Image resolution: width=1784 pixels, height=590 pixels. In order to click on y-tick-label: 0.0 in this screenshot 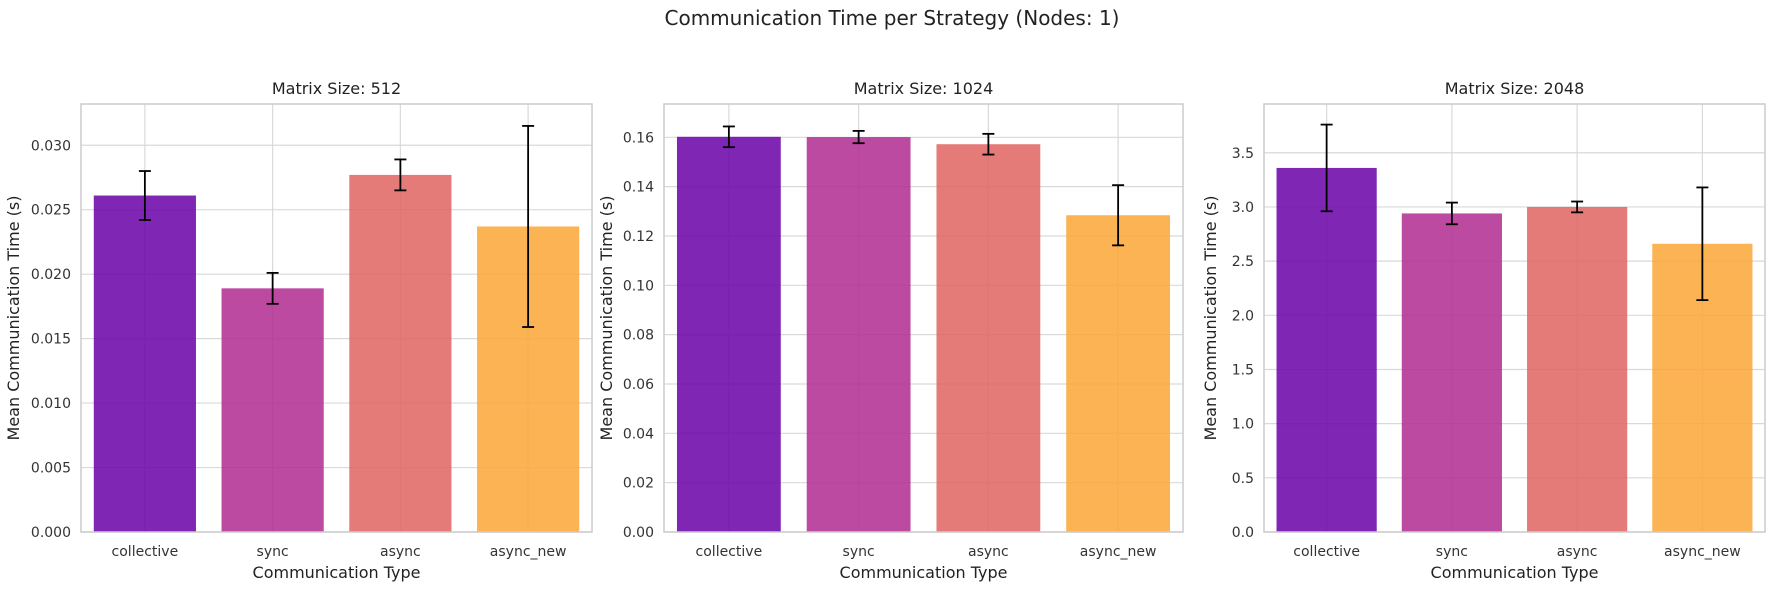, I will do `click(1243, 533)`.